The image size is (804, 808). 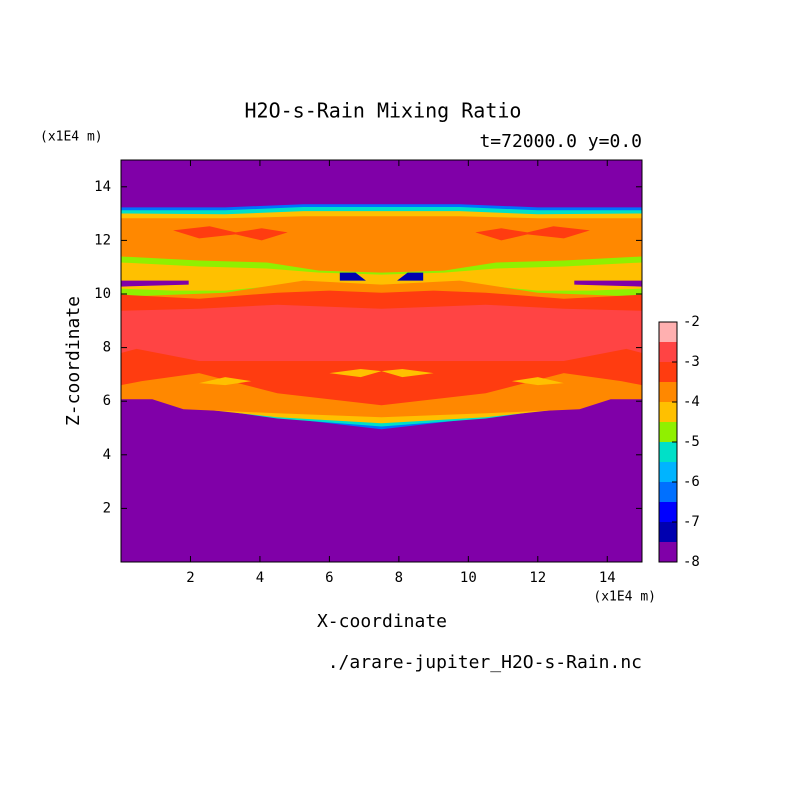 What do you see at coordinates (537, 578) in the screenshot?
I see `x-tick-label: 12` at bounding box center [537, 578].